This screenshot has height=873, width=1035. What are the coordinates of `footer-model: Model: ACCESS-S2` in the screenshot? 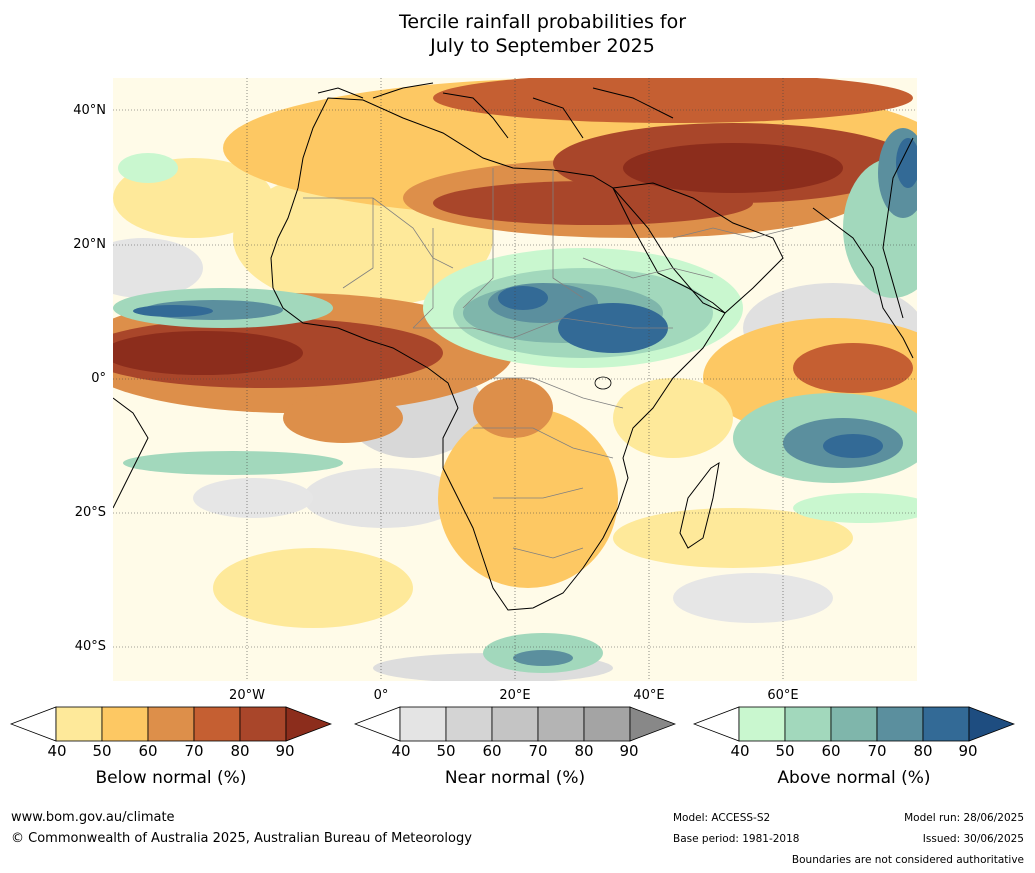 It's located at (722, 818).